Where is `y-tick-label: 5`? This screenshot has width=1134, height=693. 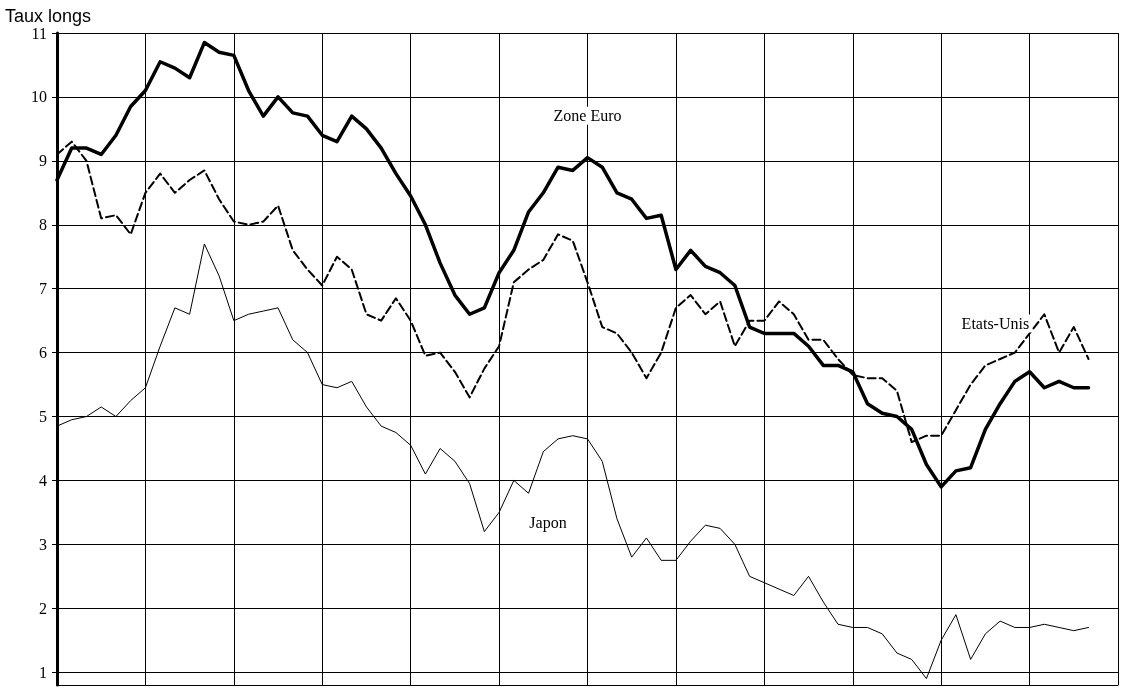 y-tick-label: 5 is located at coordinates (43, 417).